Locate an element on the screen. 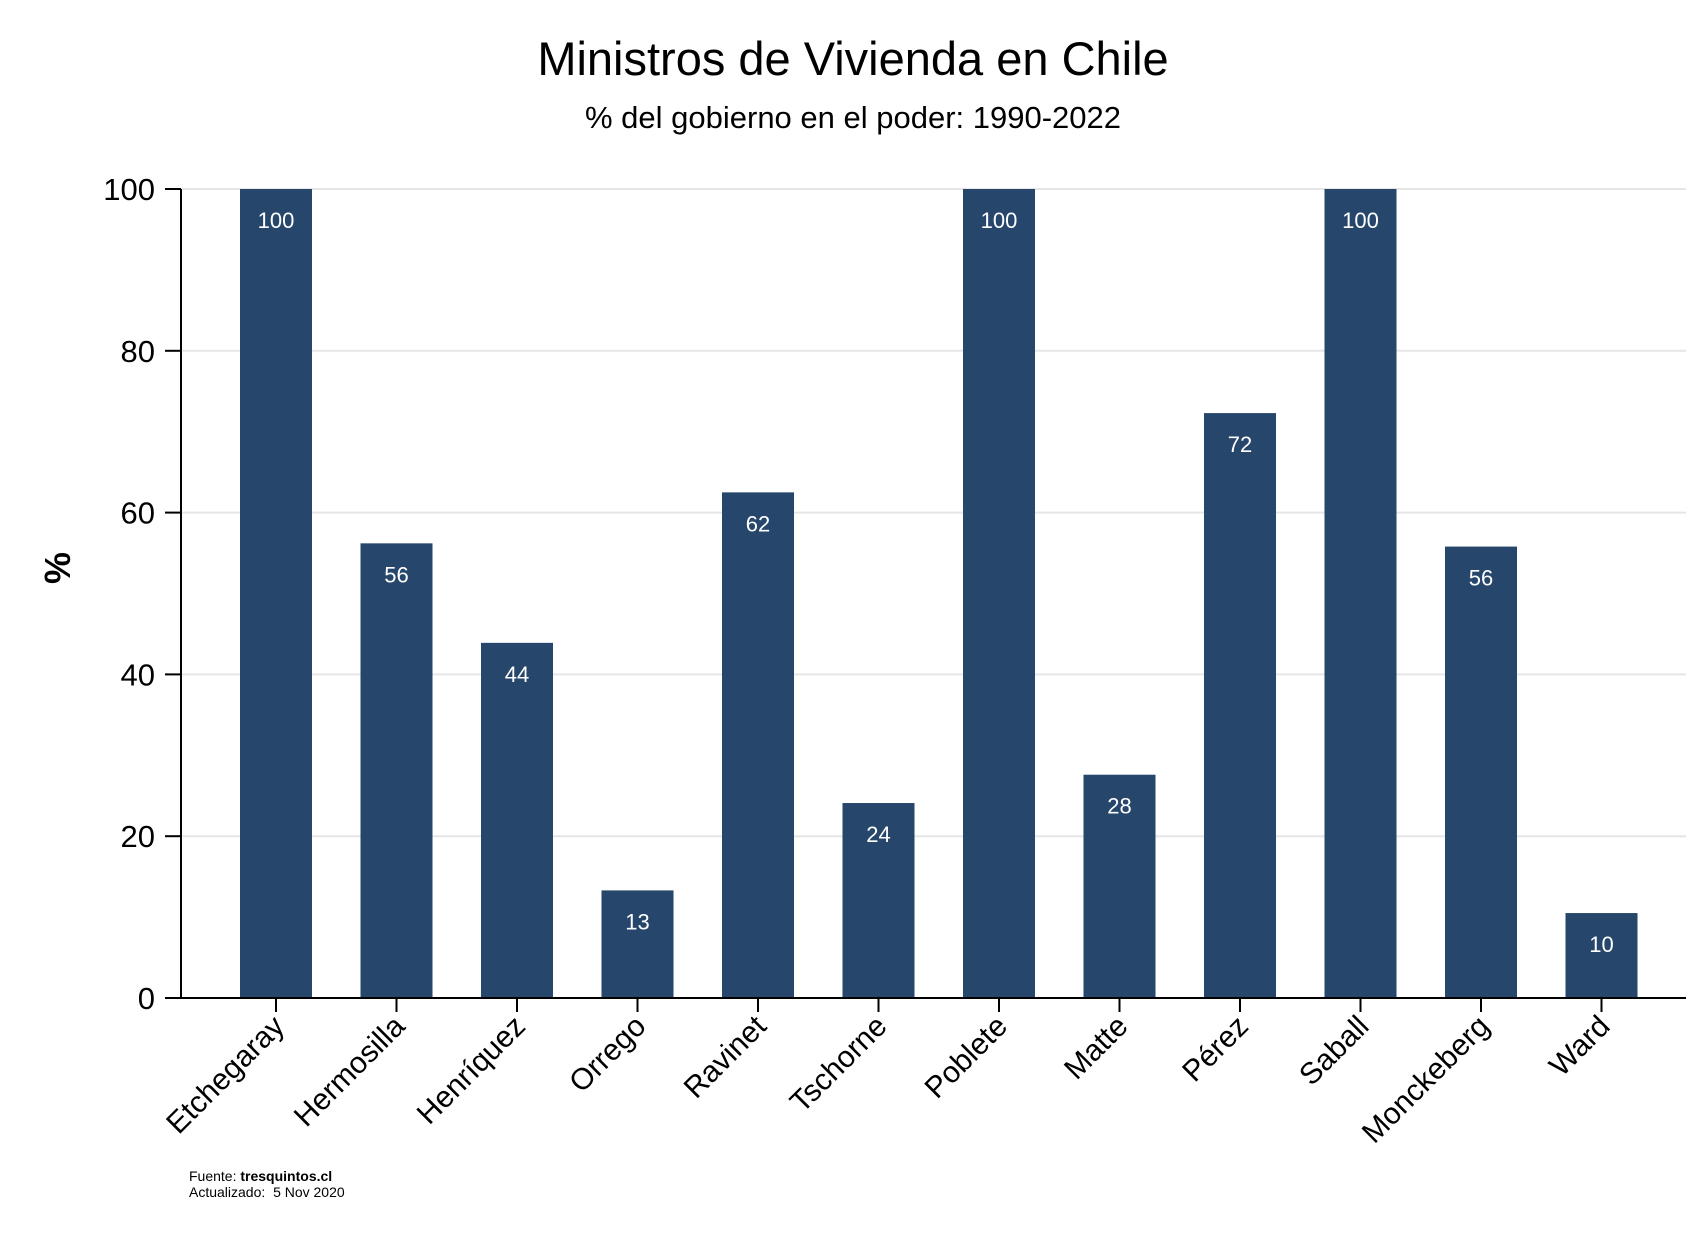 This screenshot has width=1706, height=1240. source-label: Fuente: is located at coordinates (213, 1176).